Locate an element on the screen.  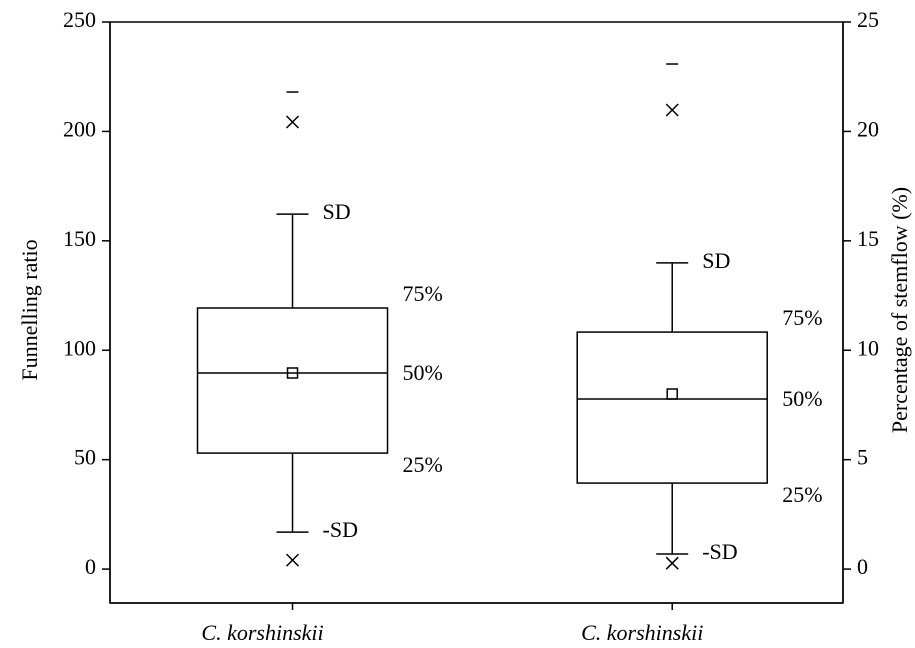
y2-tick-label: 15 is located at coordinates (868, 238).